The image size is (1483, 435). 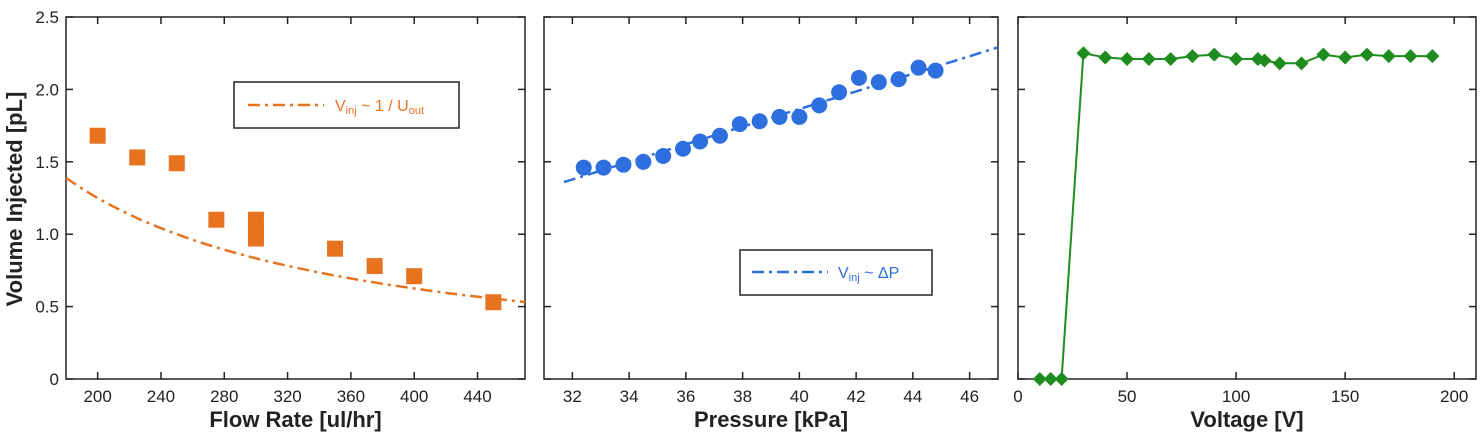 I want to click on pressure-legend-text: Vinj ~ ΔP, so click(x=868, y=274).